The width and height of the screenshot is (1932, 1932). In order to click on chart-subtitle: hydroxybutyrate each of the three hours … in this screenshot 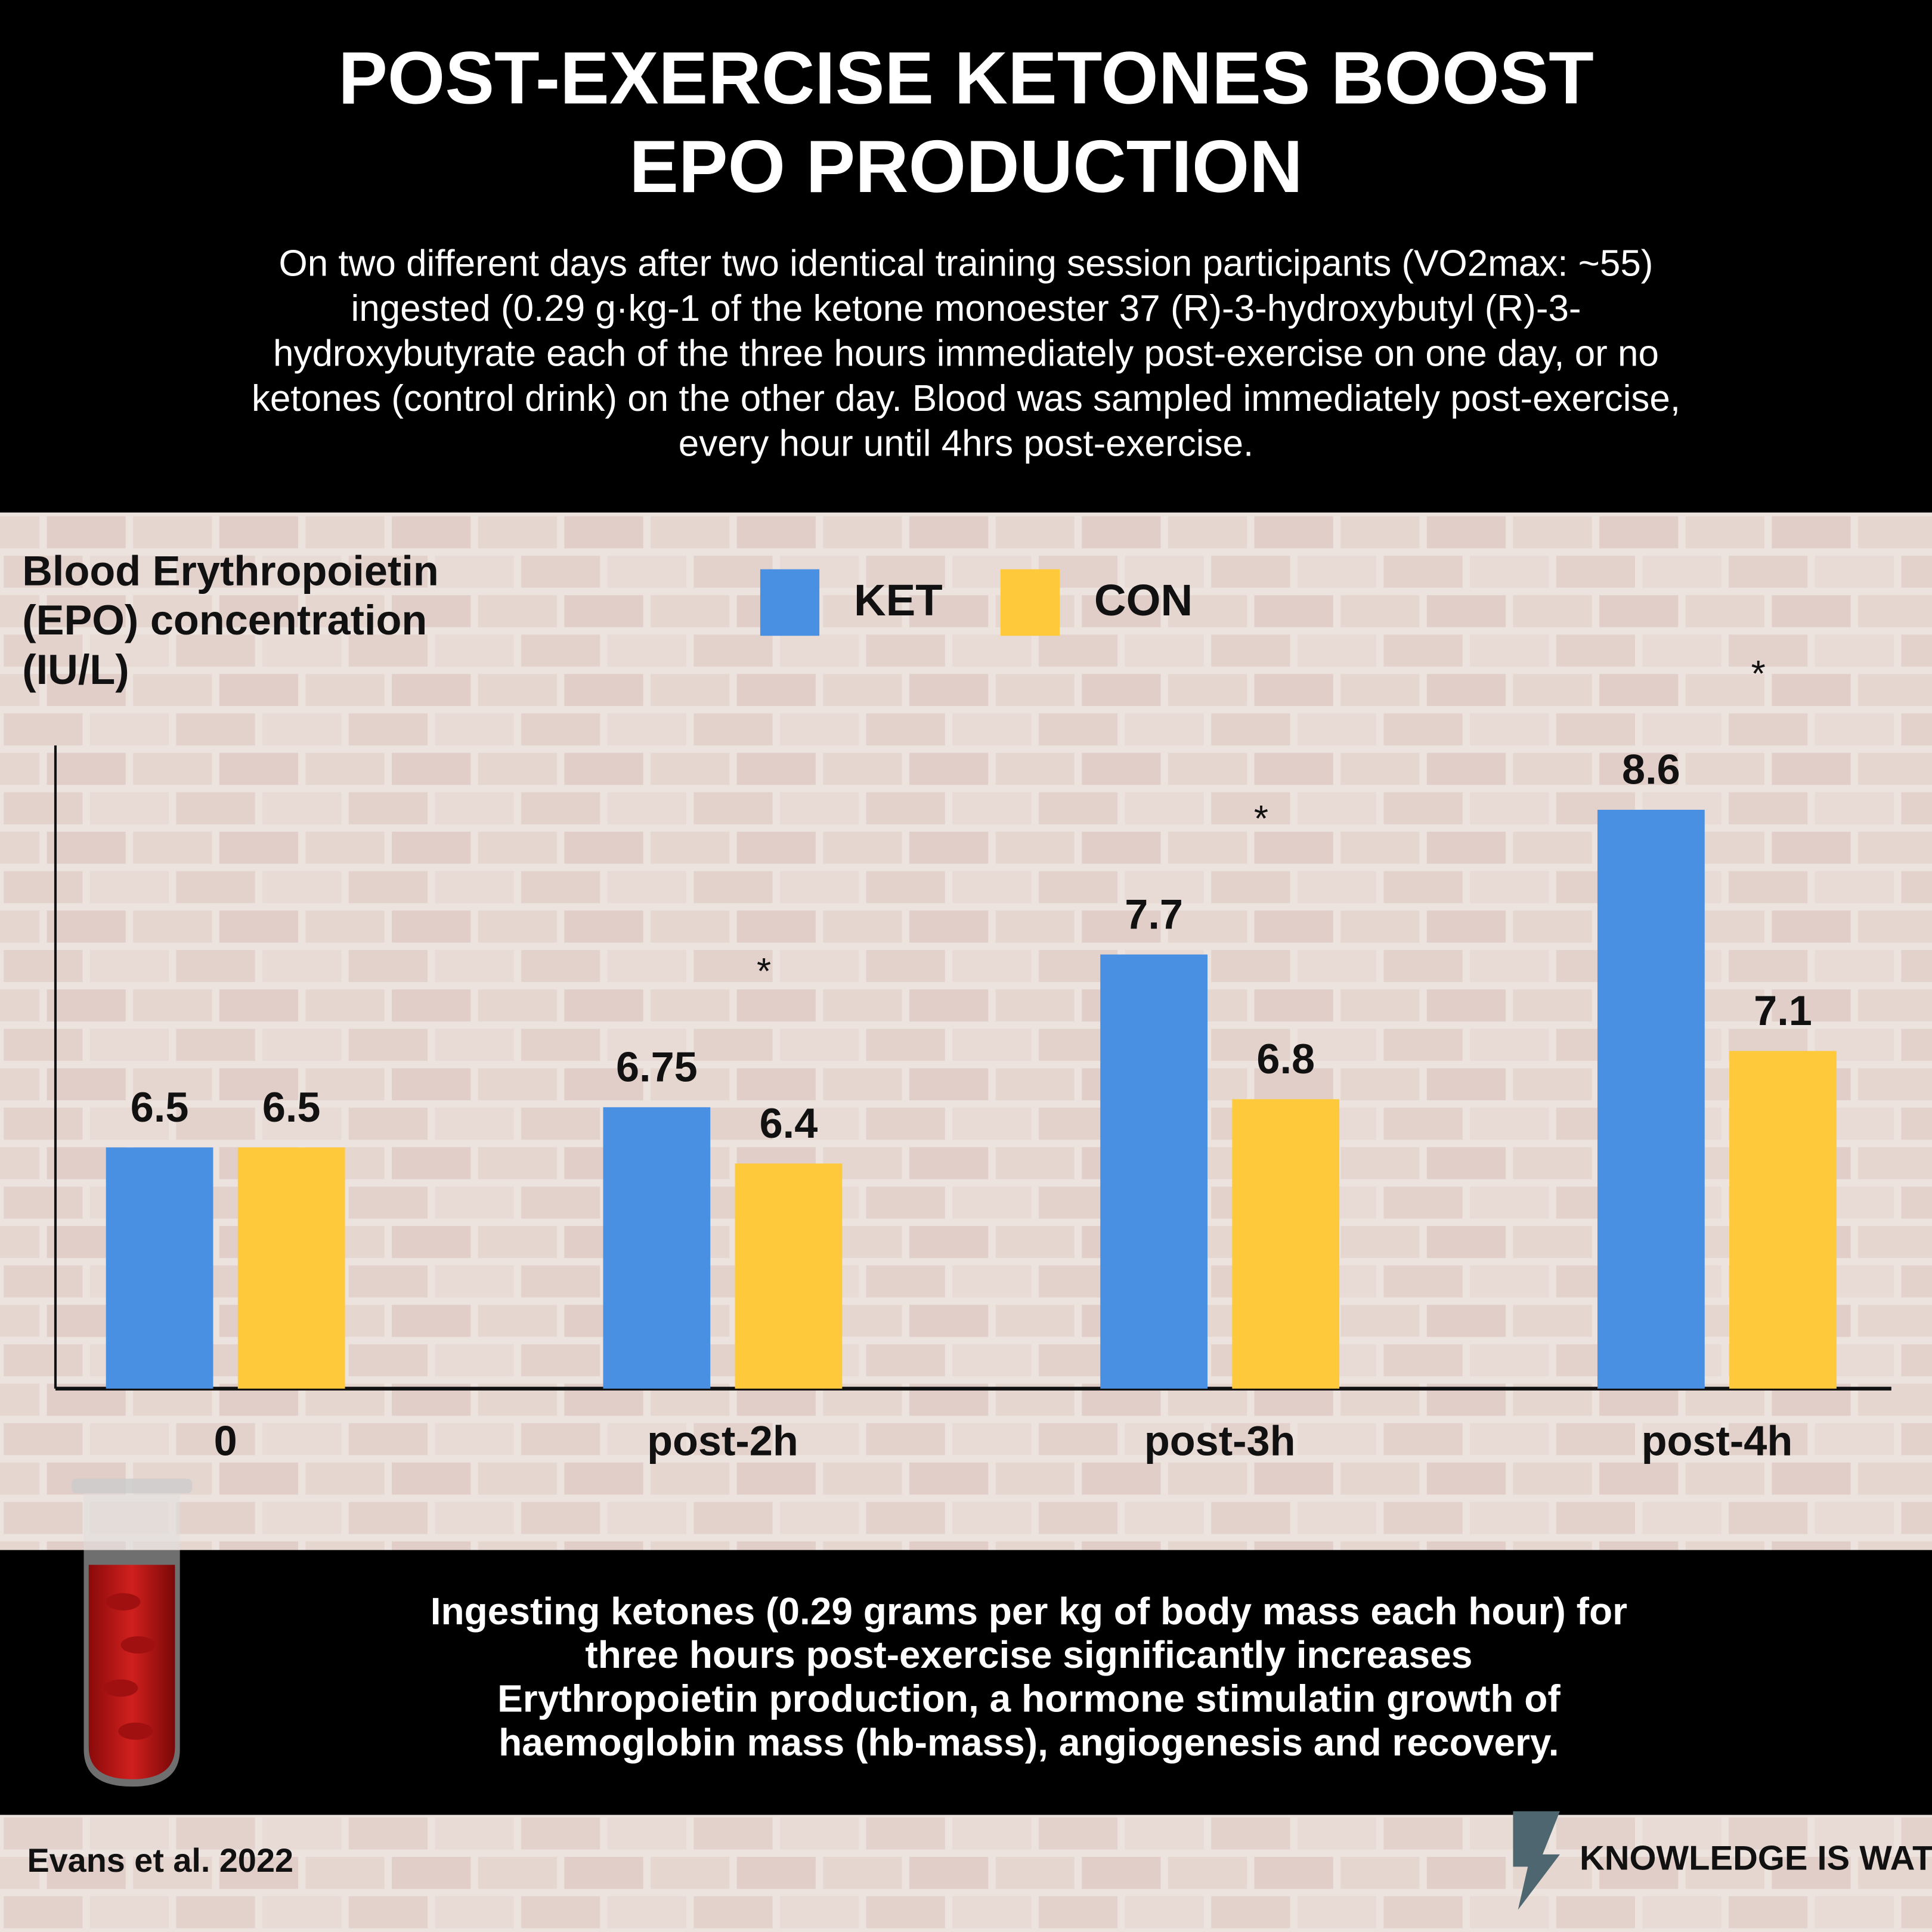, I will do `click(966, 353)`.